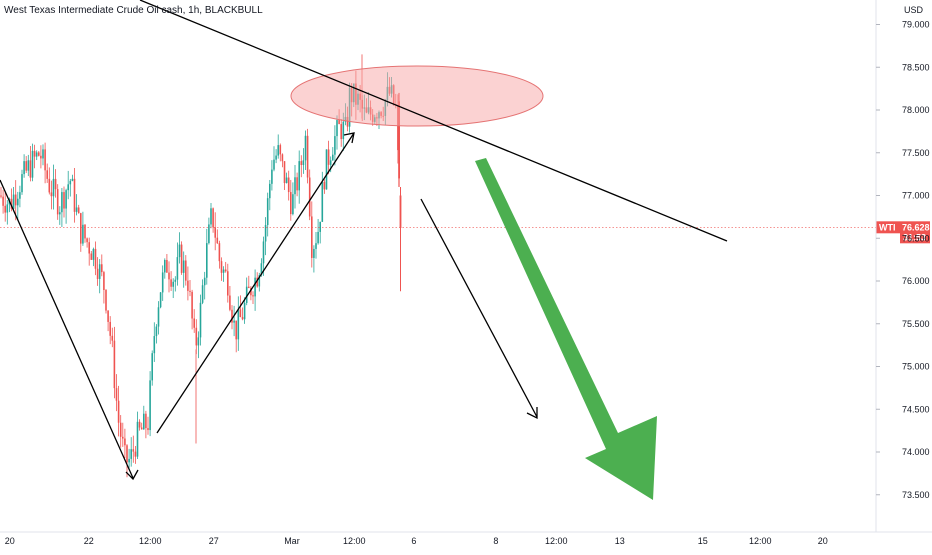 Image resolution: width=932 pixels, height=555 pixels. What do you see at coordinates (150, 541) in the screenshot?
I see `time-tick-label: 12:00` at bounding box center [150, 541].